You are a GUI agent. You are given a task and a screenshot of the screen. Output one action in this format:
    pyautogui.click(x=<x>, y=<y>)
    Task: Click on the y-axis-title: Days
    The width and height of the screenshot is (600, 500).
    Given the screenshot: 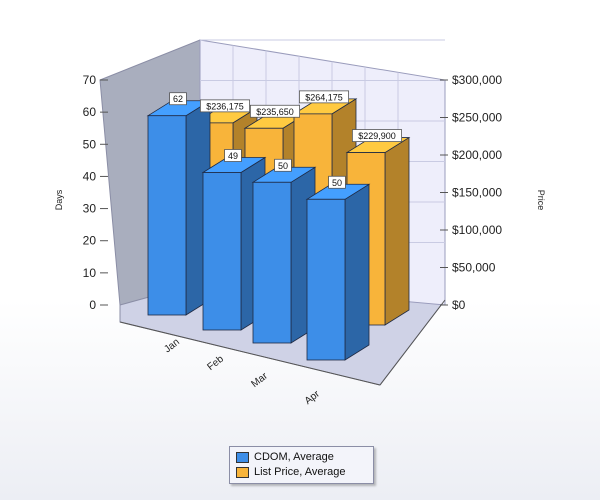 What is the action you would take?
    pyautogui.click(x=59, y=199)
    